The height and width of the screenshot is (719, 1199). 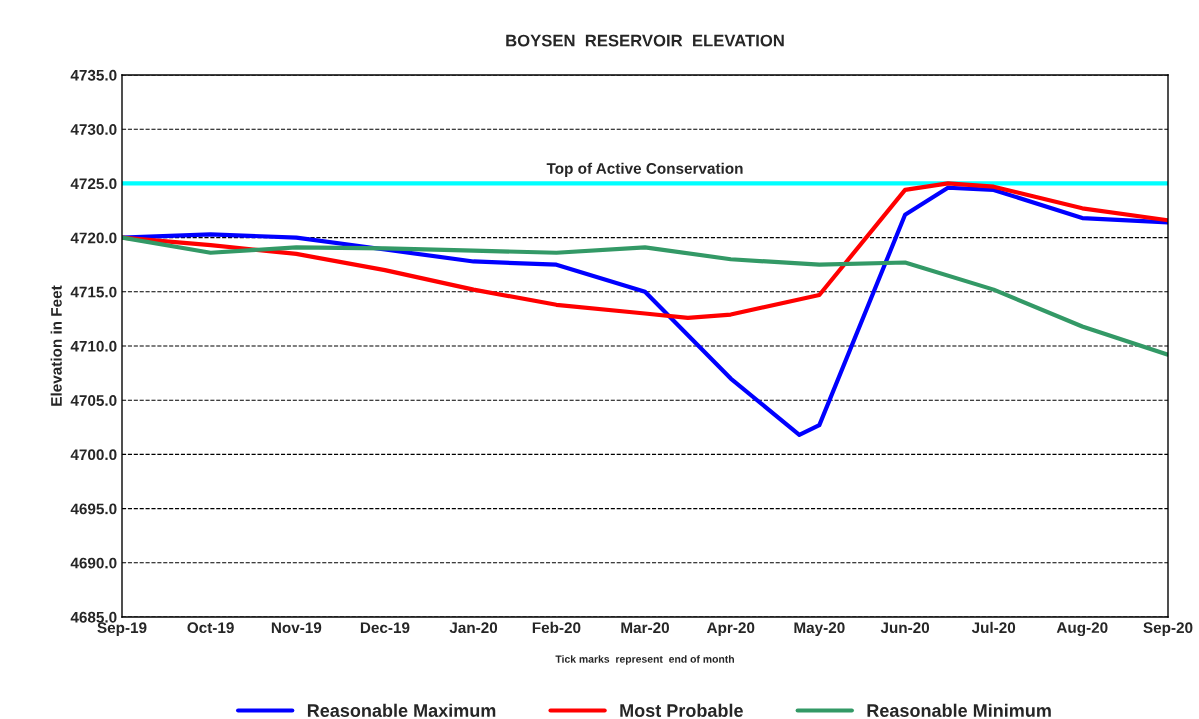 What do you see at coordinates (93, 129) in the screenshot?
I see `y-tick-label: 4730.0` at bounding box center [93, 129].